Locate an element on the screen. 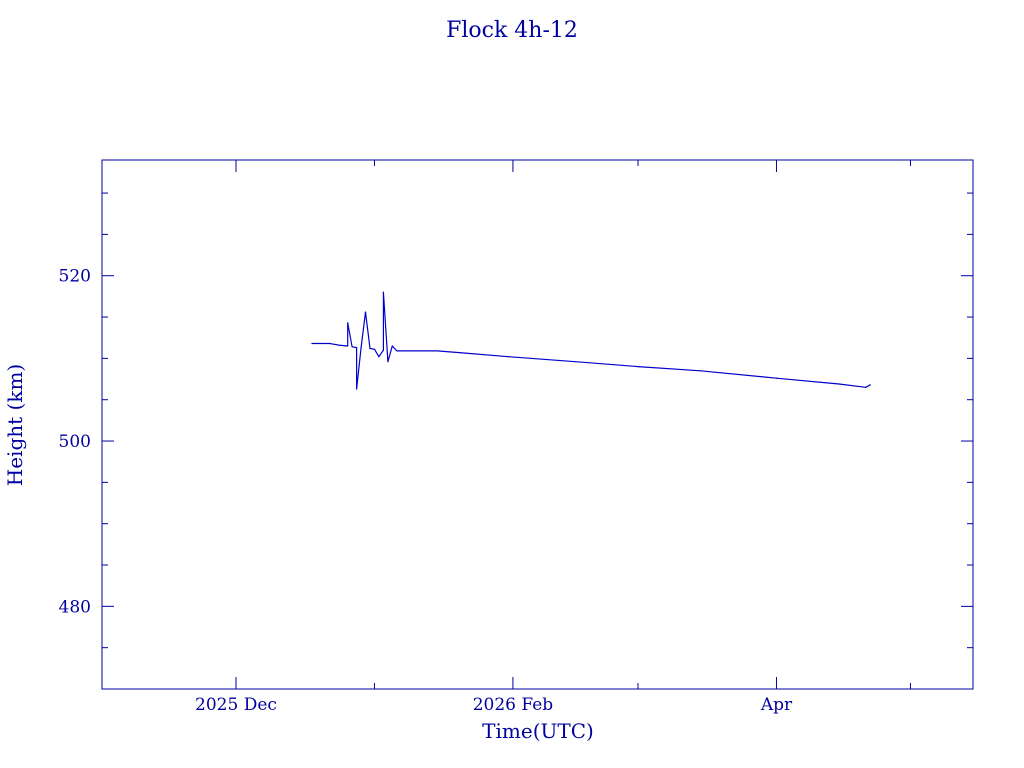  y-axis-label: Height (km) is located at coordinates (15, 425).